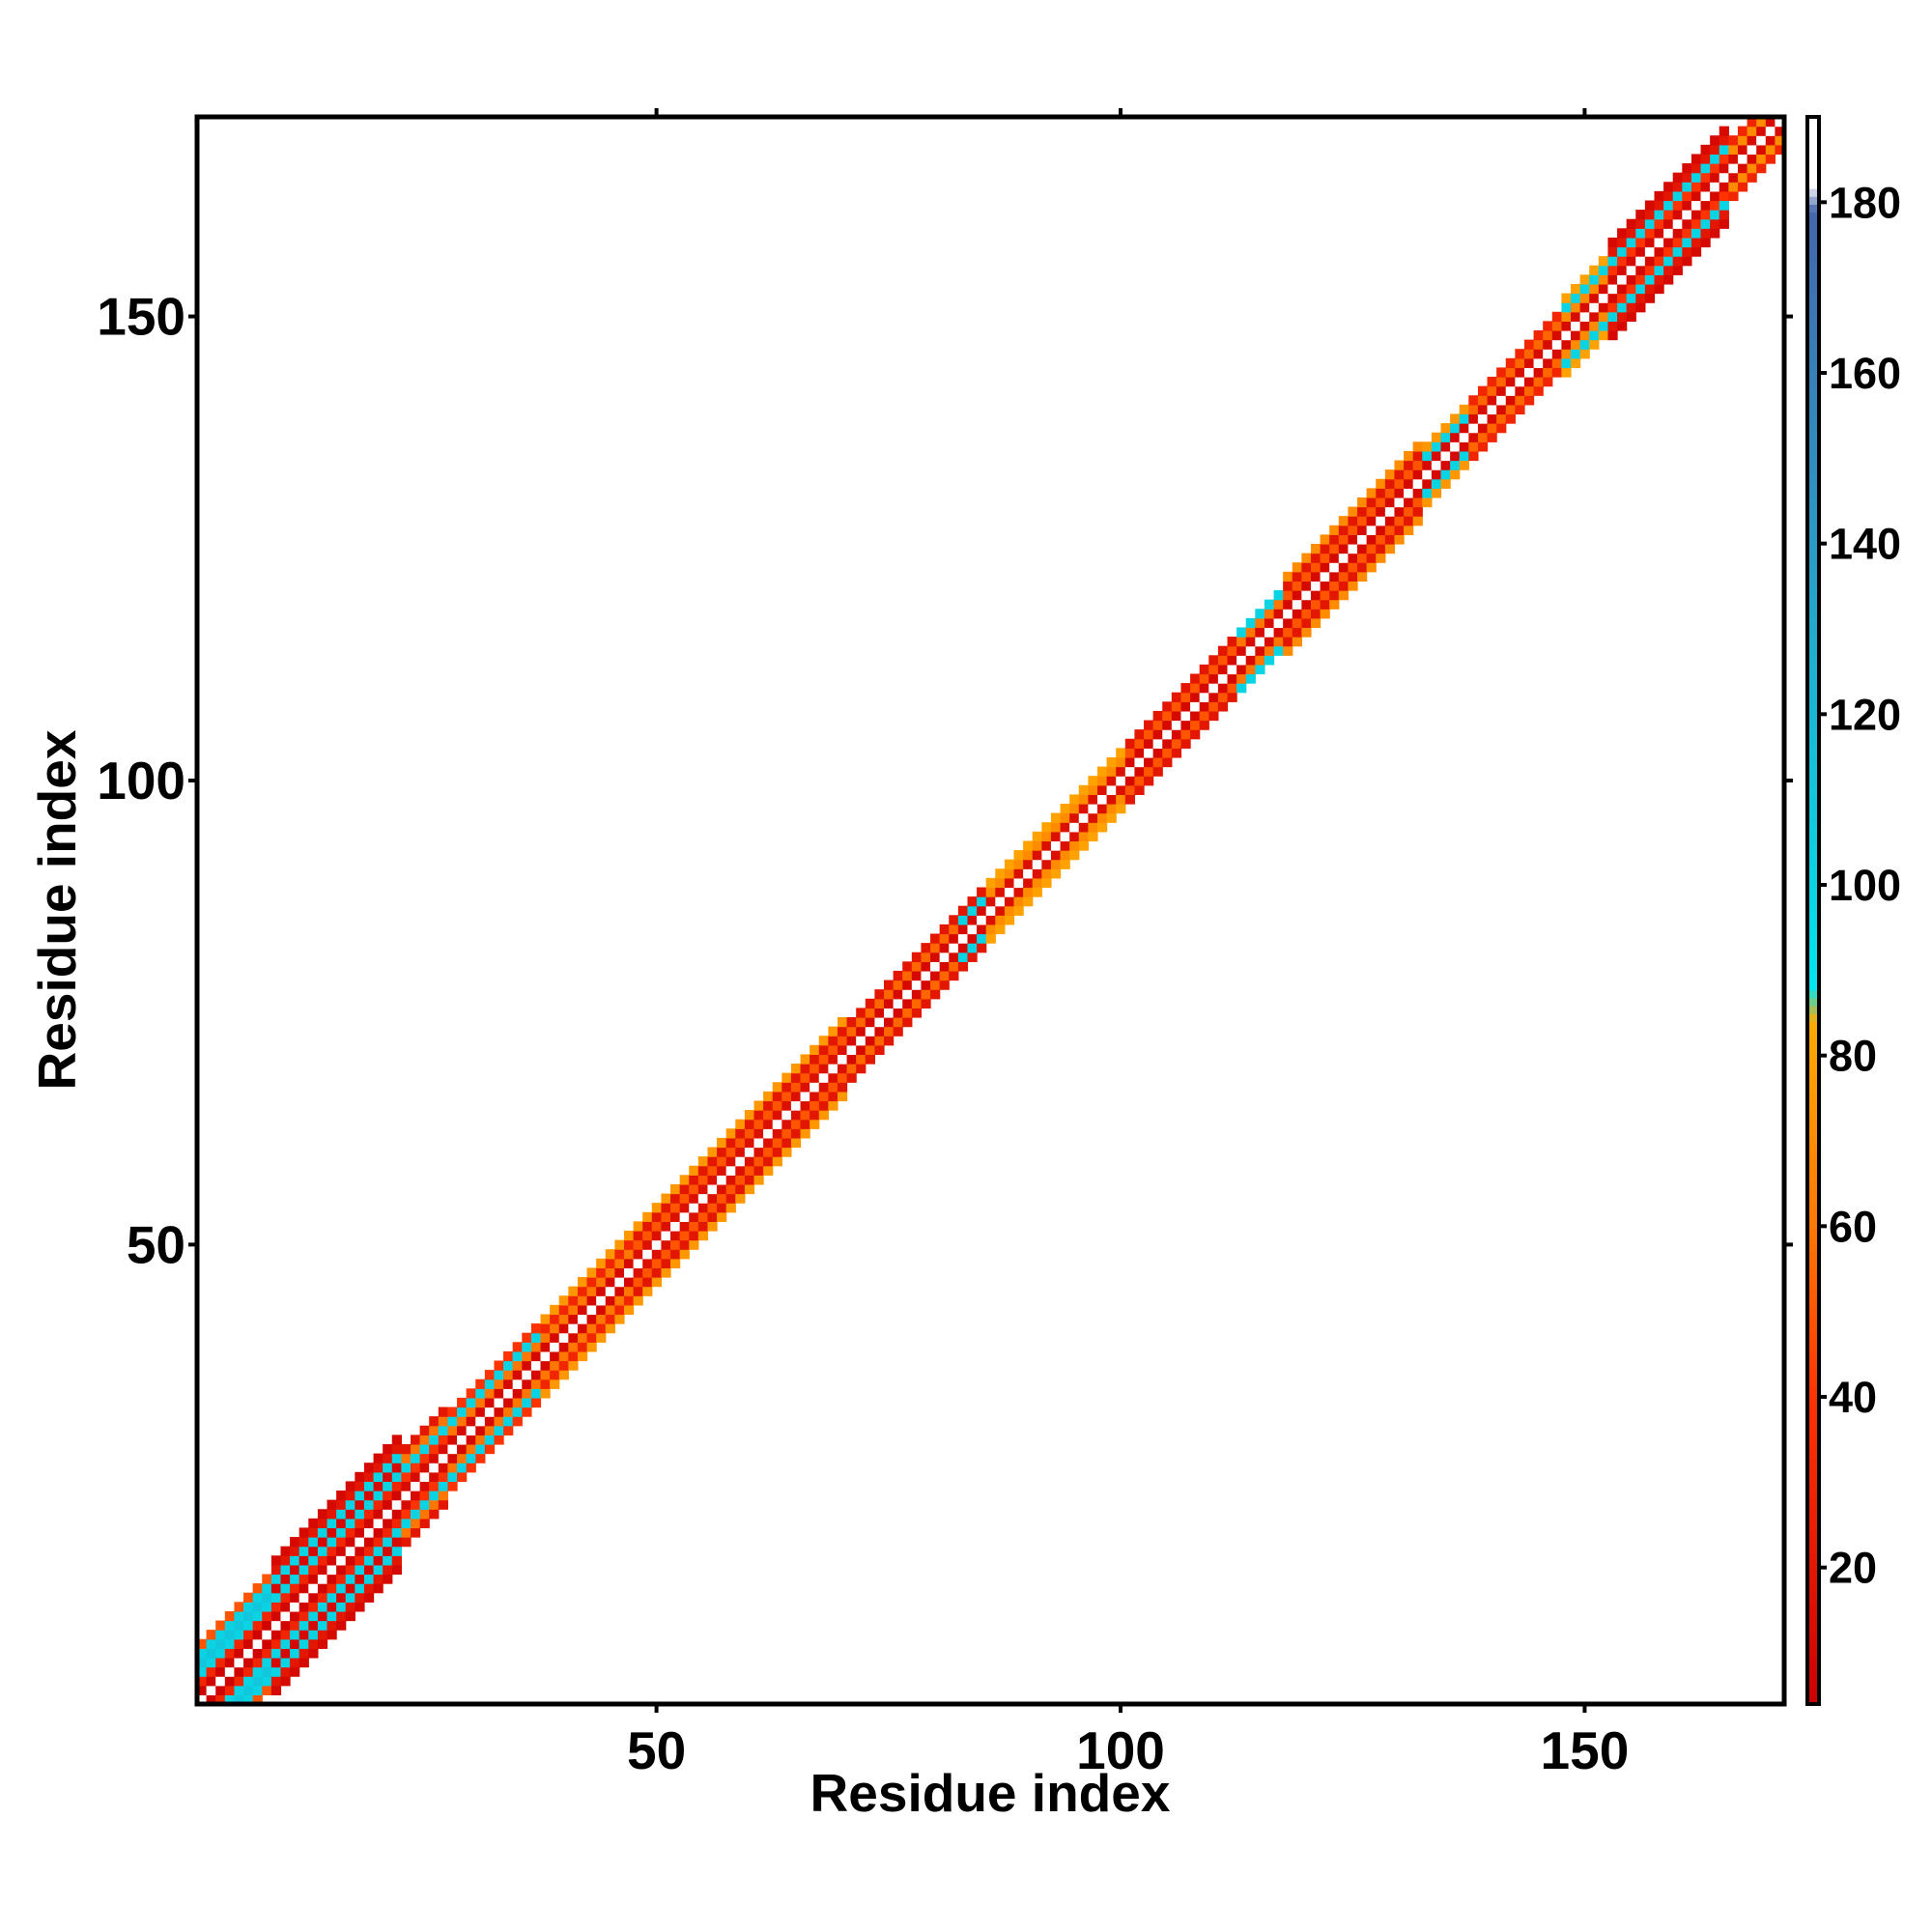 The height and width of the screenshot is (1932, 1932). Describe the element at coordinates (141, 780) in the screenshot. I see `y-tick-label: 100` at that location.